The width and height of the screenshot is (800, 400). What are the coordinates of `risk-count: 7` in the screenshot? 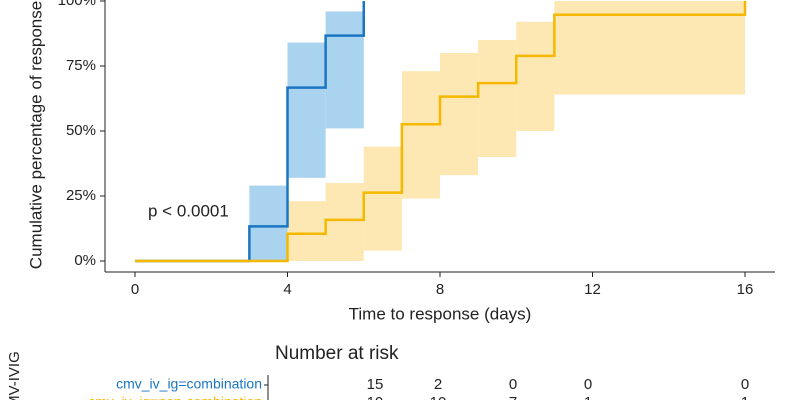 It's located at (513, 397).